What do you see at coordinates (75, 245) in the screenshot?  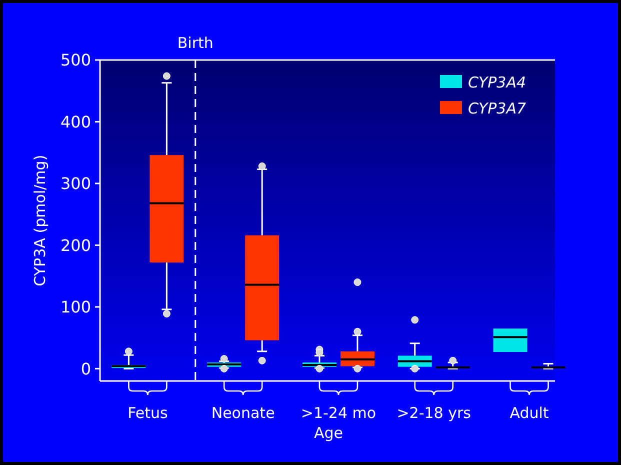 I see `y-tick-label: 200` at bounding box center [75, 245].